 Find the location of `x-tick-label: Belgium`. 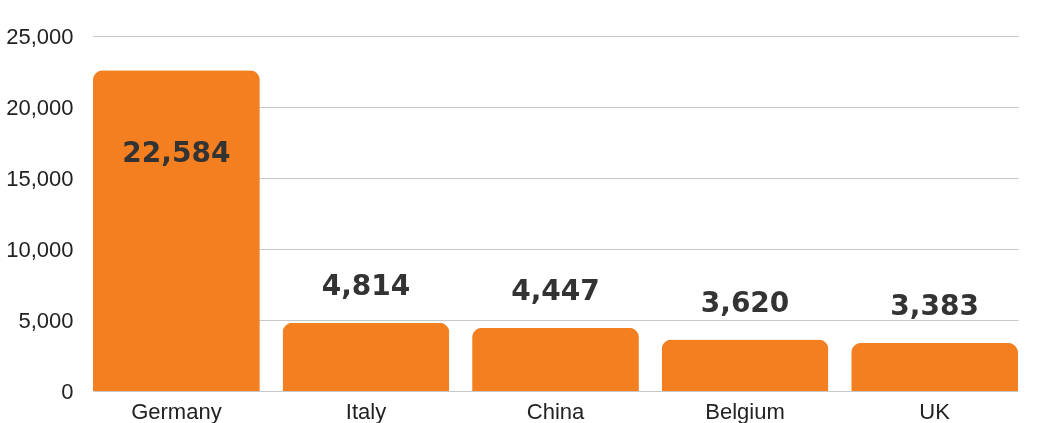

x-tick-label: Belgium is located at coordinates (745, 410).